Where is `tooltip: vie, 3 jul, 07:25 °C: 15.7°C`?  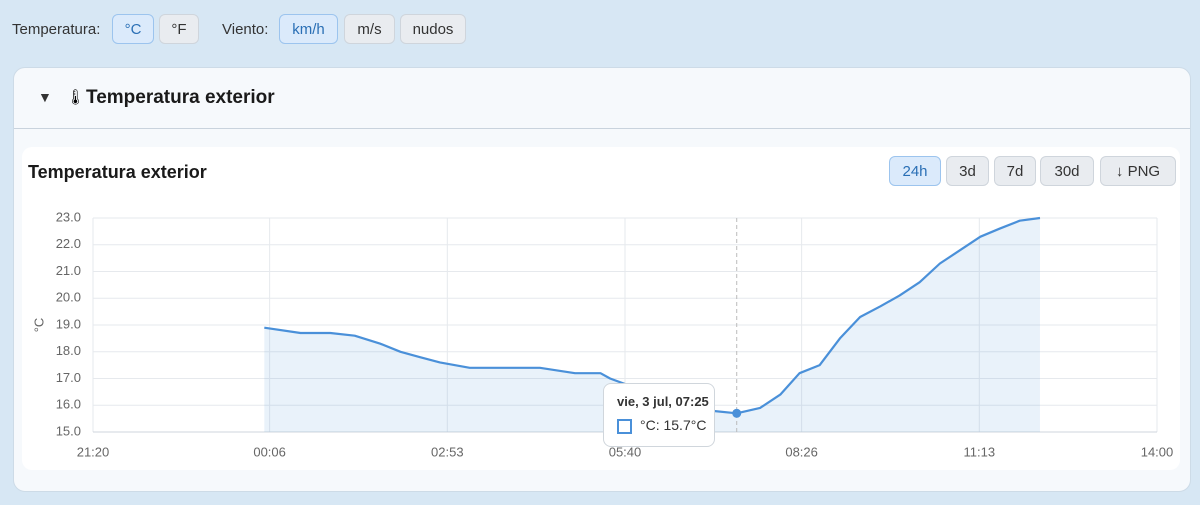 tooltip: vie, 3 jul, 07:25 °C: 15.7°C is located at coordinates (659, 415).